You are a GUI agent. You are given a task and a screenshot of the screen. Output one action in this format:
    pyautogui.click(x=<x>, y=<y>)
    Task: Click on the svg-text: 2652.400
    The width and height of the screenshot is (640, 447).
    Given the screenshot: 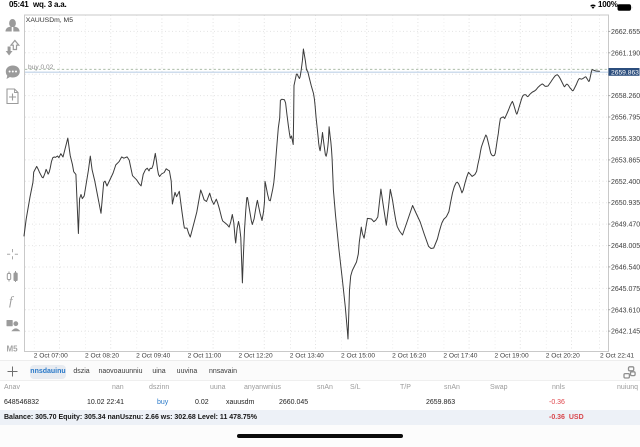 What is the action you would take?
    pyautogui.click(x=625, y=182)
    